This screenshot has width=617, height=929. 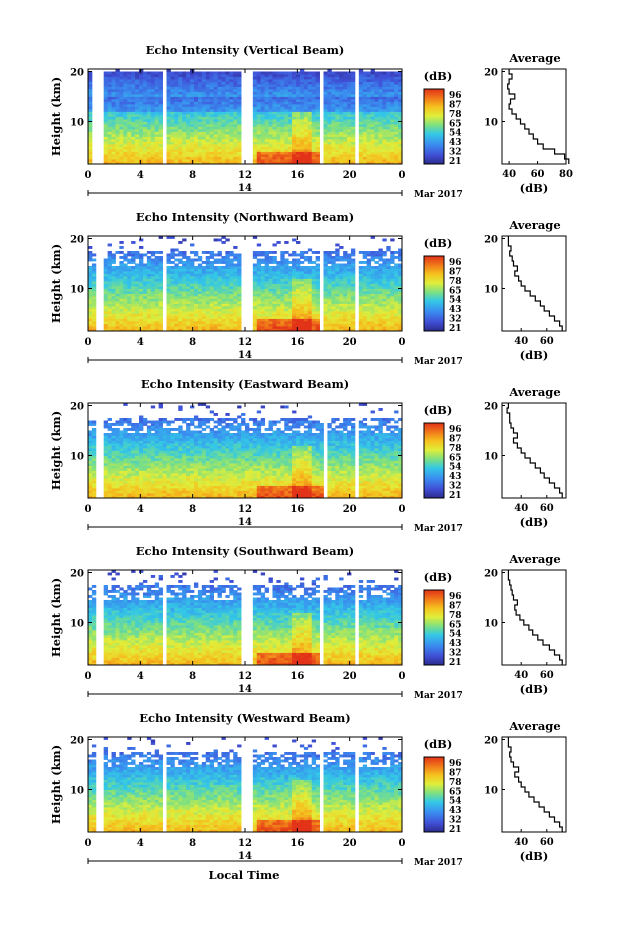 What do you see at coordinates (455, 310) in the screenshot?
I see `colorbar-tick-label: 43` at bounding box center [455, 310].